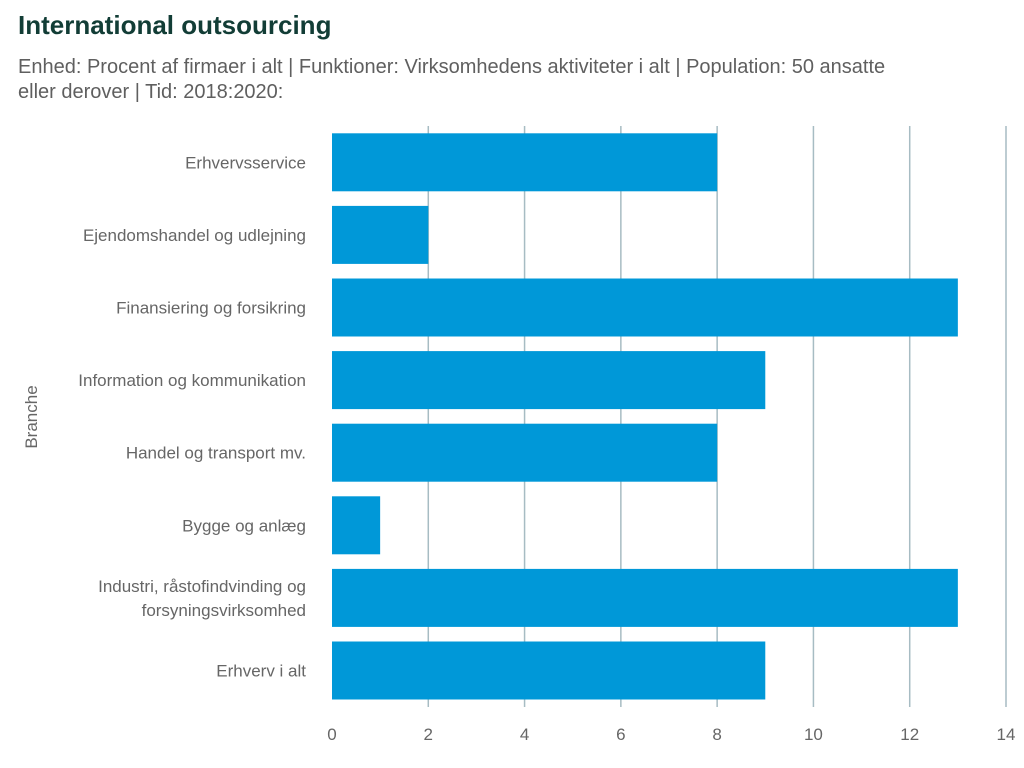  What do you see at coordinates (244, 525) in the screenshot?
I see `category-label: Bygge og anlæg` at bounding box center [244, 525].